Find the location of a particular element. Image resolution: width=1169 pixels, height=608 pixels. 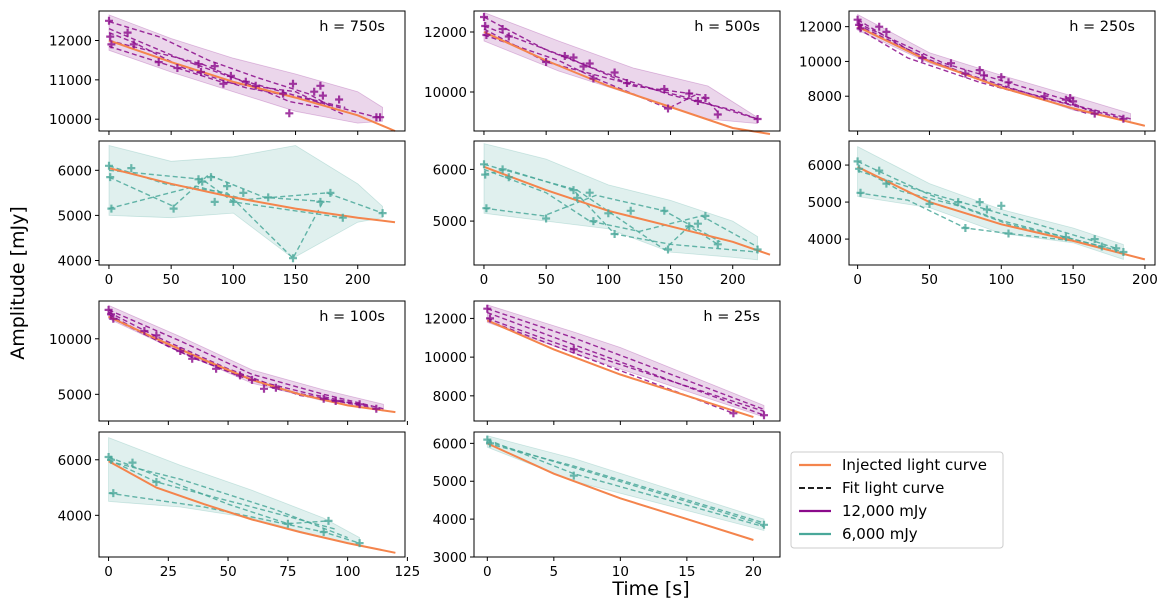

h500-bottom-xtick-label: 0 is located at coordinates (484, 280).